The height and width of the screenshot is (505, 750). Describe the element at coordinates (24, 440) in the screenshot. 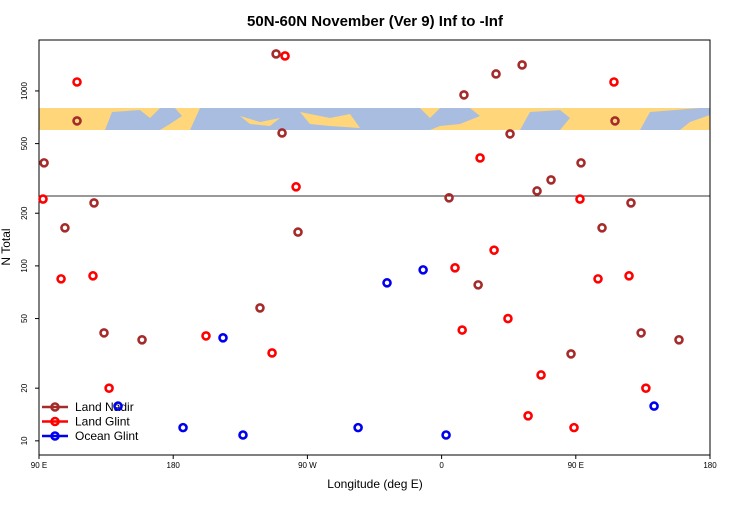

I see `y-tick-label: 10` at that location.